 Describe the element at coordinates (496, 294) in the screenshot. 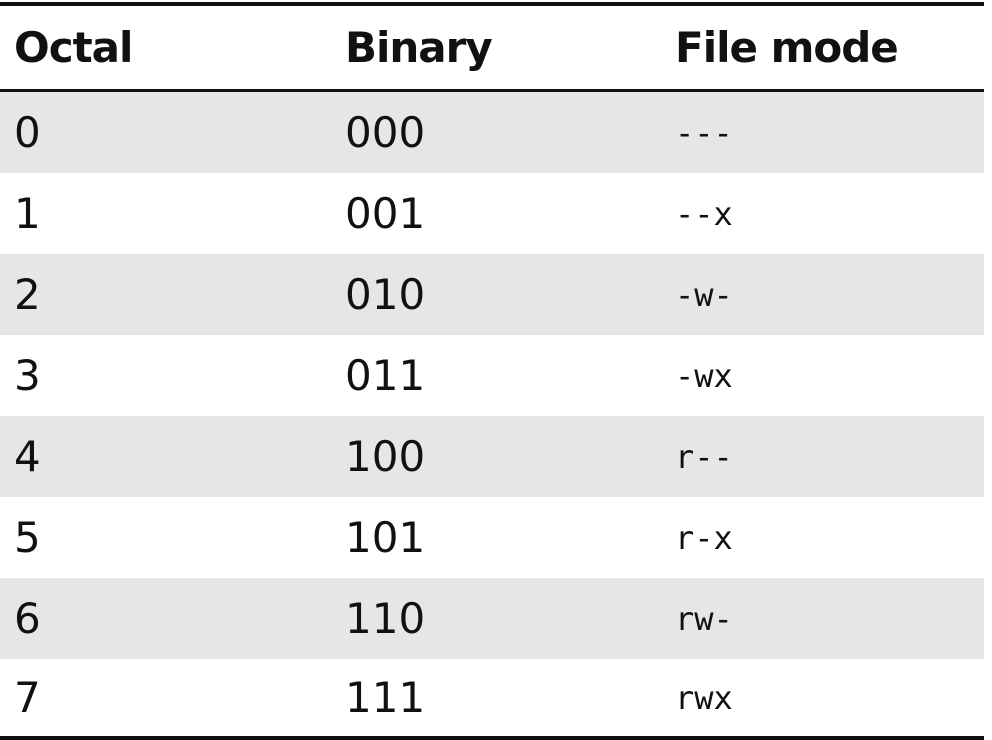

I see `table-cell: 010` at that location.